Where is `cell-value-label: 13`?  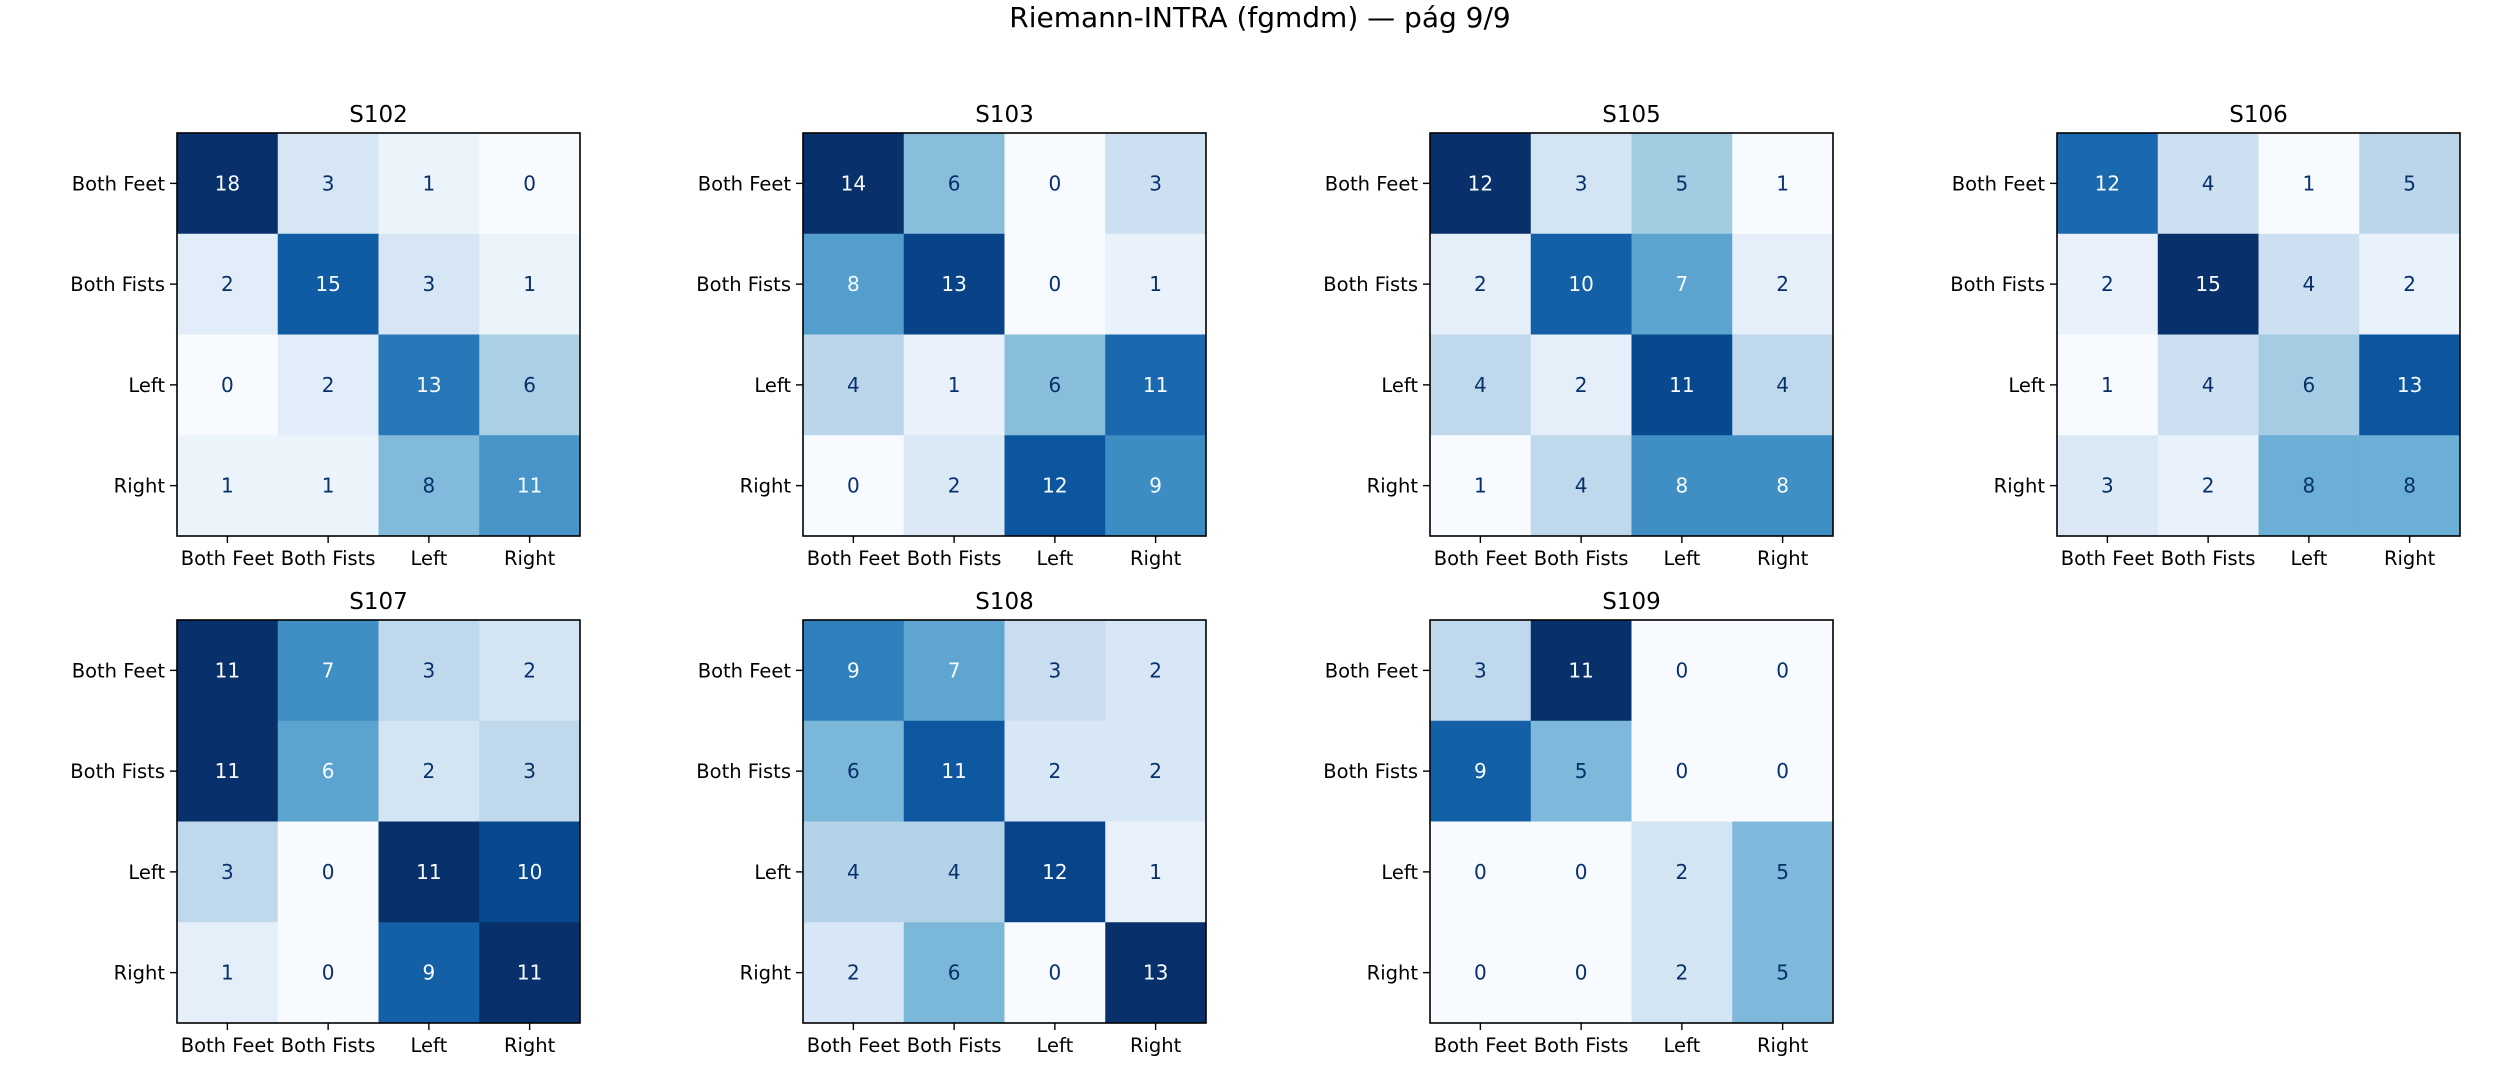
cell-value-label: 13 is located at coordinates (428, 385).